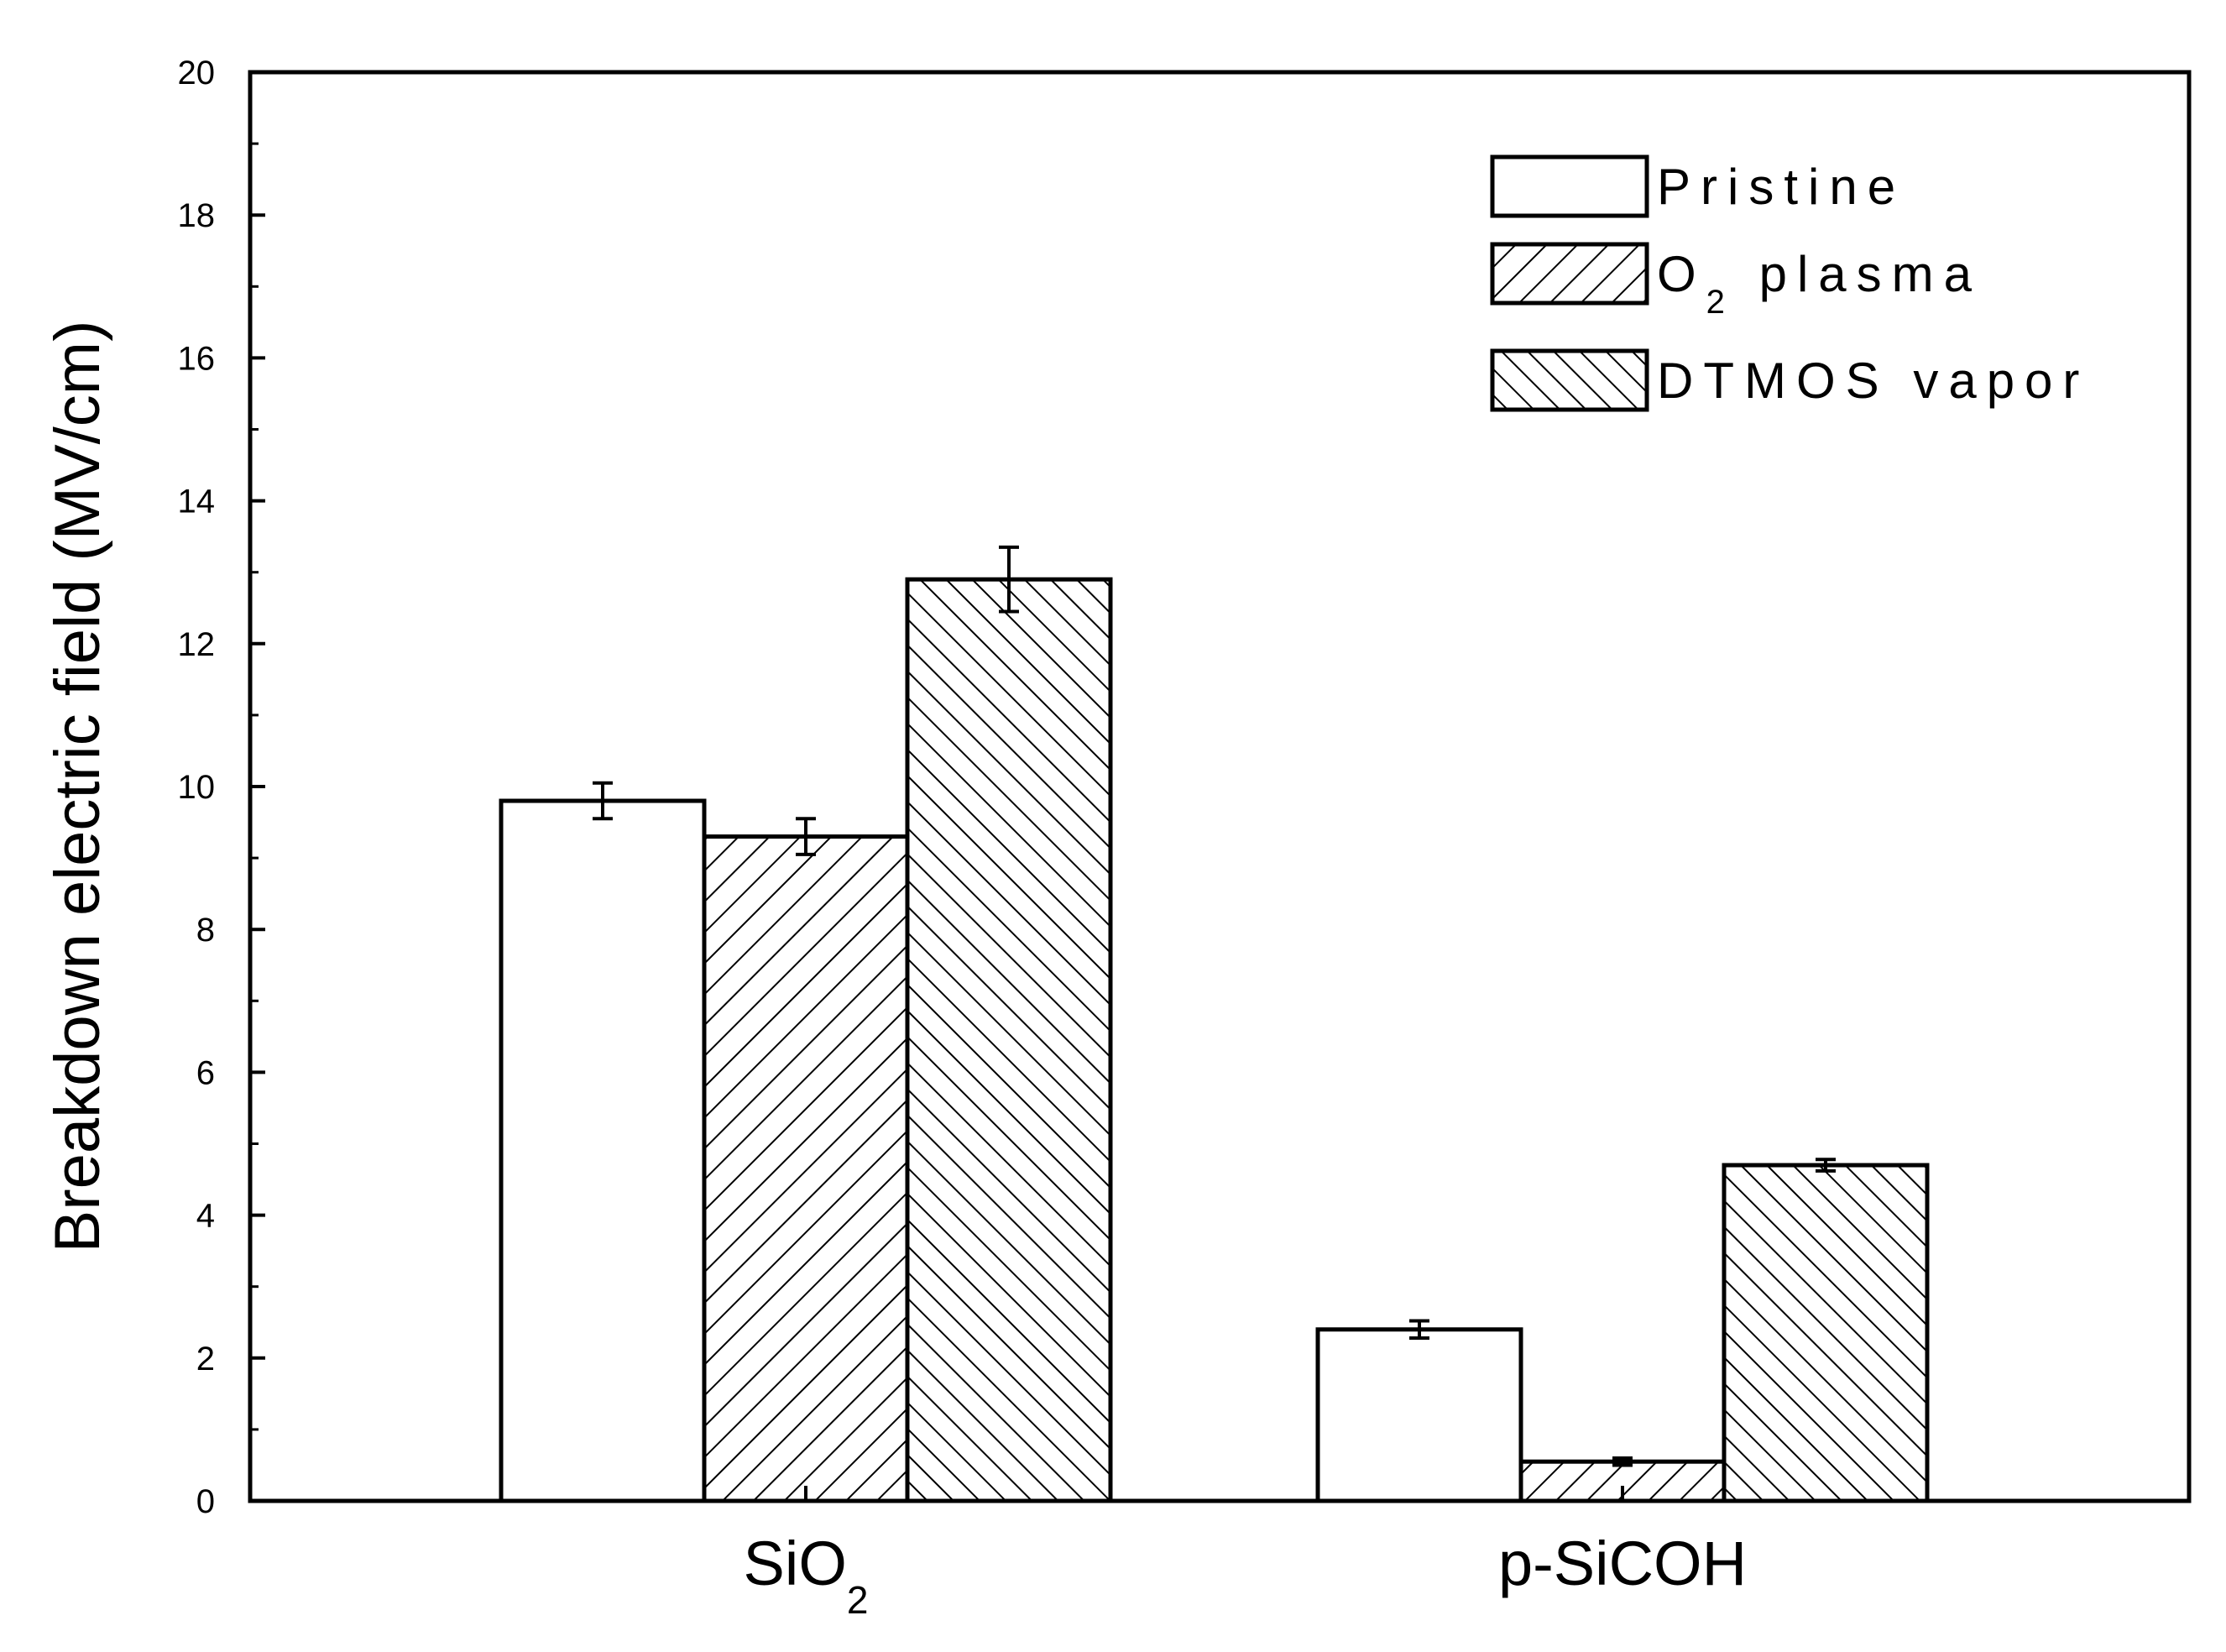 The width and height of the screenshot is (2226, 1652). Describe the element at coordinates (197, 358) in the screenshot. I see `y-tick-label: 16` at that location.